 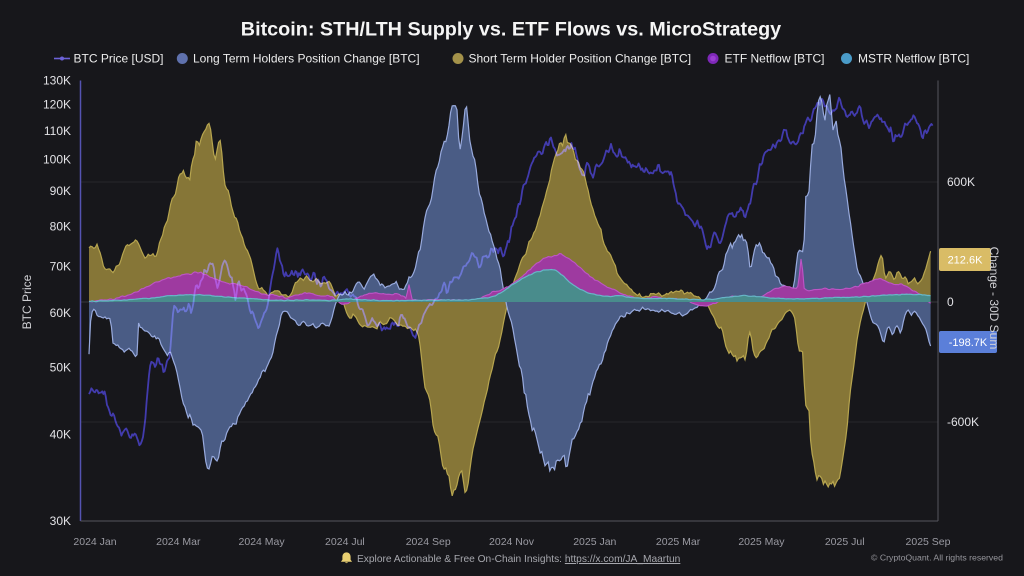 I want to click on svg-text: Change - 30D Sum, so click(x=994, y=298).